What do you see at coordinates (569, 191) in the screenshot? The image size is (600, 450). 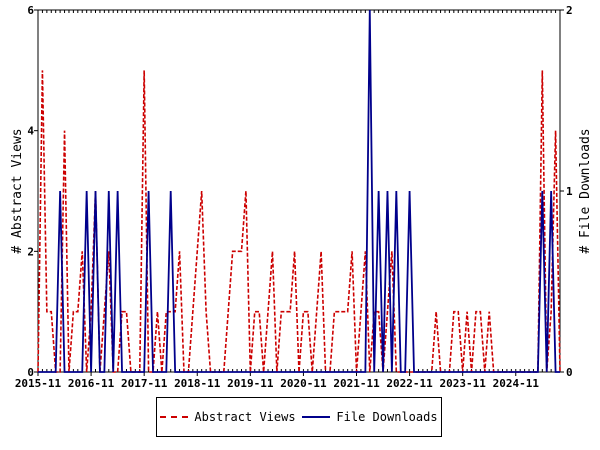 I see `y-right-tick-label: 1` at bounding box center [569, 191].